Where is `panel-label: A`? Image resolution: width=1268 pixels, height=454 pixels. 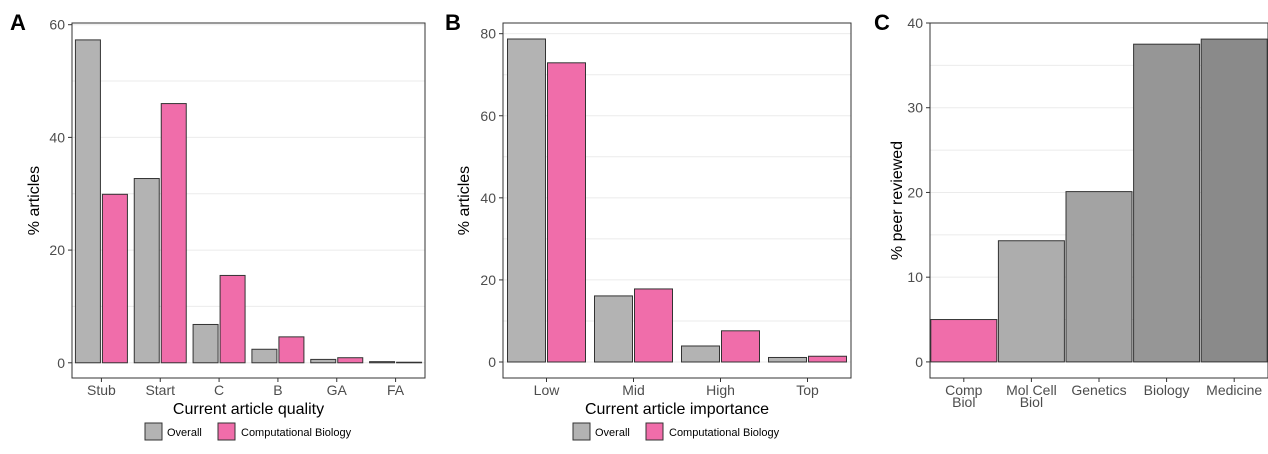 panel-label: A is located at coordinates (18, 22).